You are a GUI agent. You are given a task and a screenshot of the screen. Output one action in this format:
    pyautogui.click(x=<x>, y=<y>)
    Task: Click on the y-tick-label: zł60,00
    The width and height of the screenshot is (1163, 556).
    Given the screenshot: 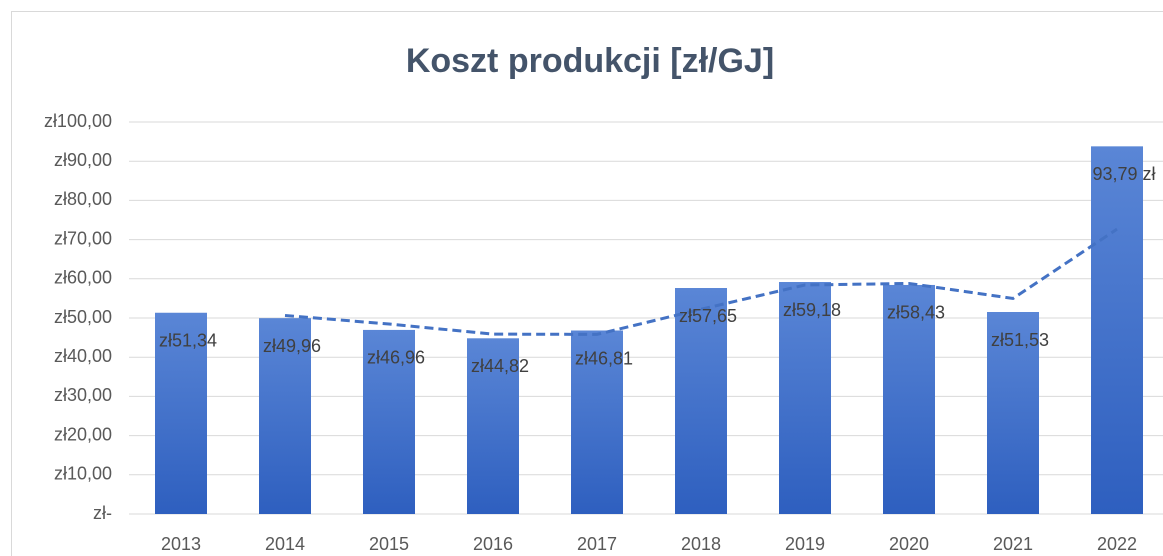 What is the action you would take?
    pyautogui.click(x=83, y=278)
    